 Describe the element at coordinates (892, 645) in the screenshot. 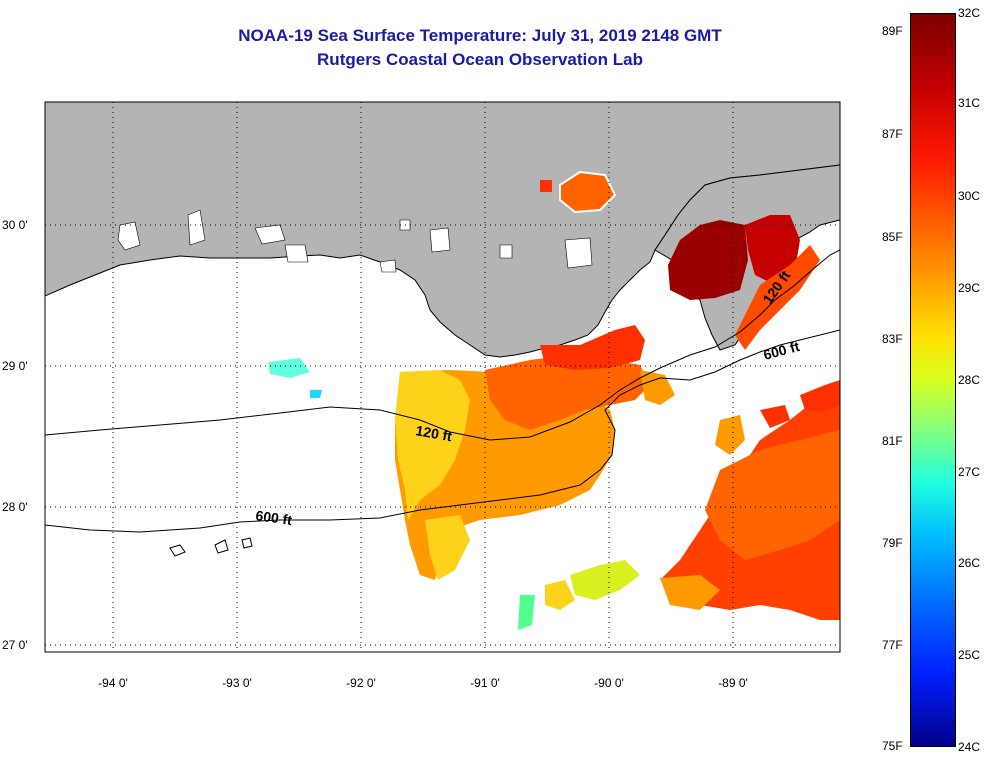

I see `colorbar-f-77: 77F` at that location.